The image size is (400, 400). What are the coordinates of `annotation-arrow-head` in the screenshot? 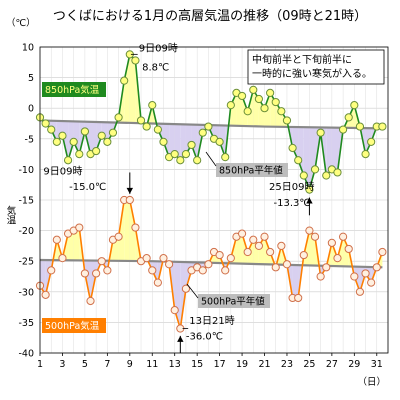 It's located at (309, 200).